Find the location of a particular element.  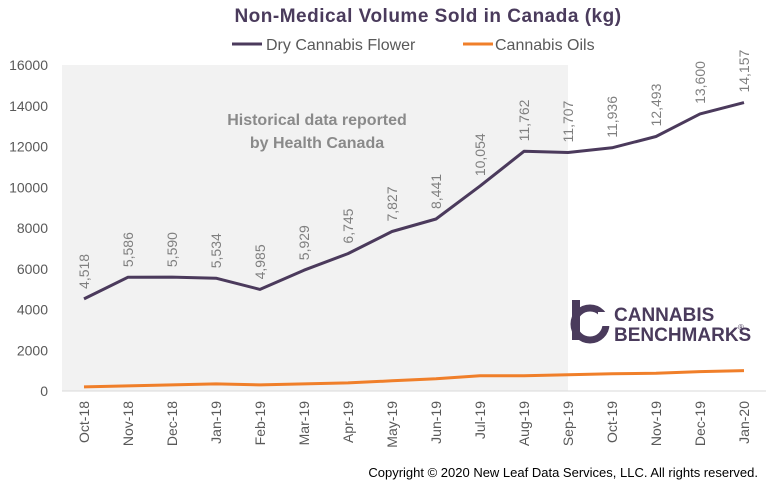

y-tick-label: 6000 is located at coordinates (32, 269).